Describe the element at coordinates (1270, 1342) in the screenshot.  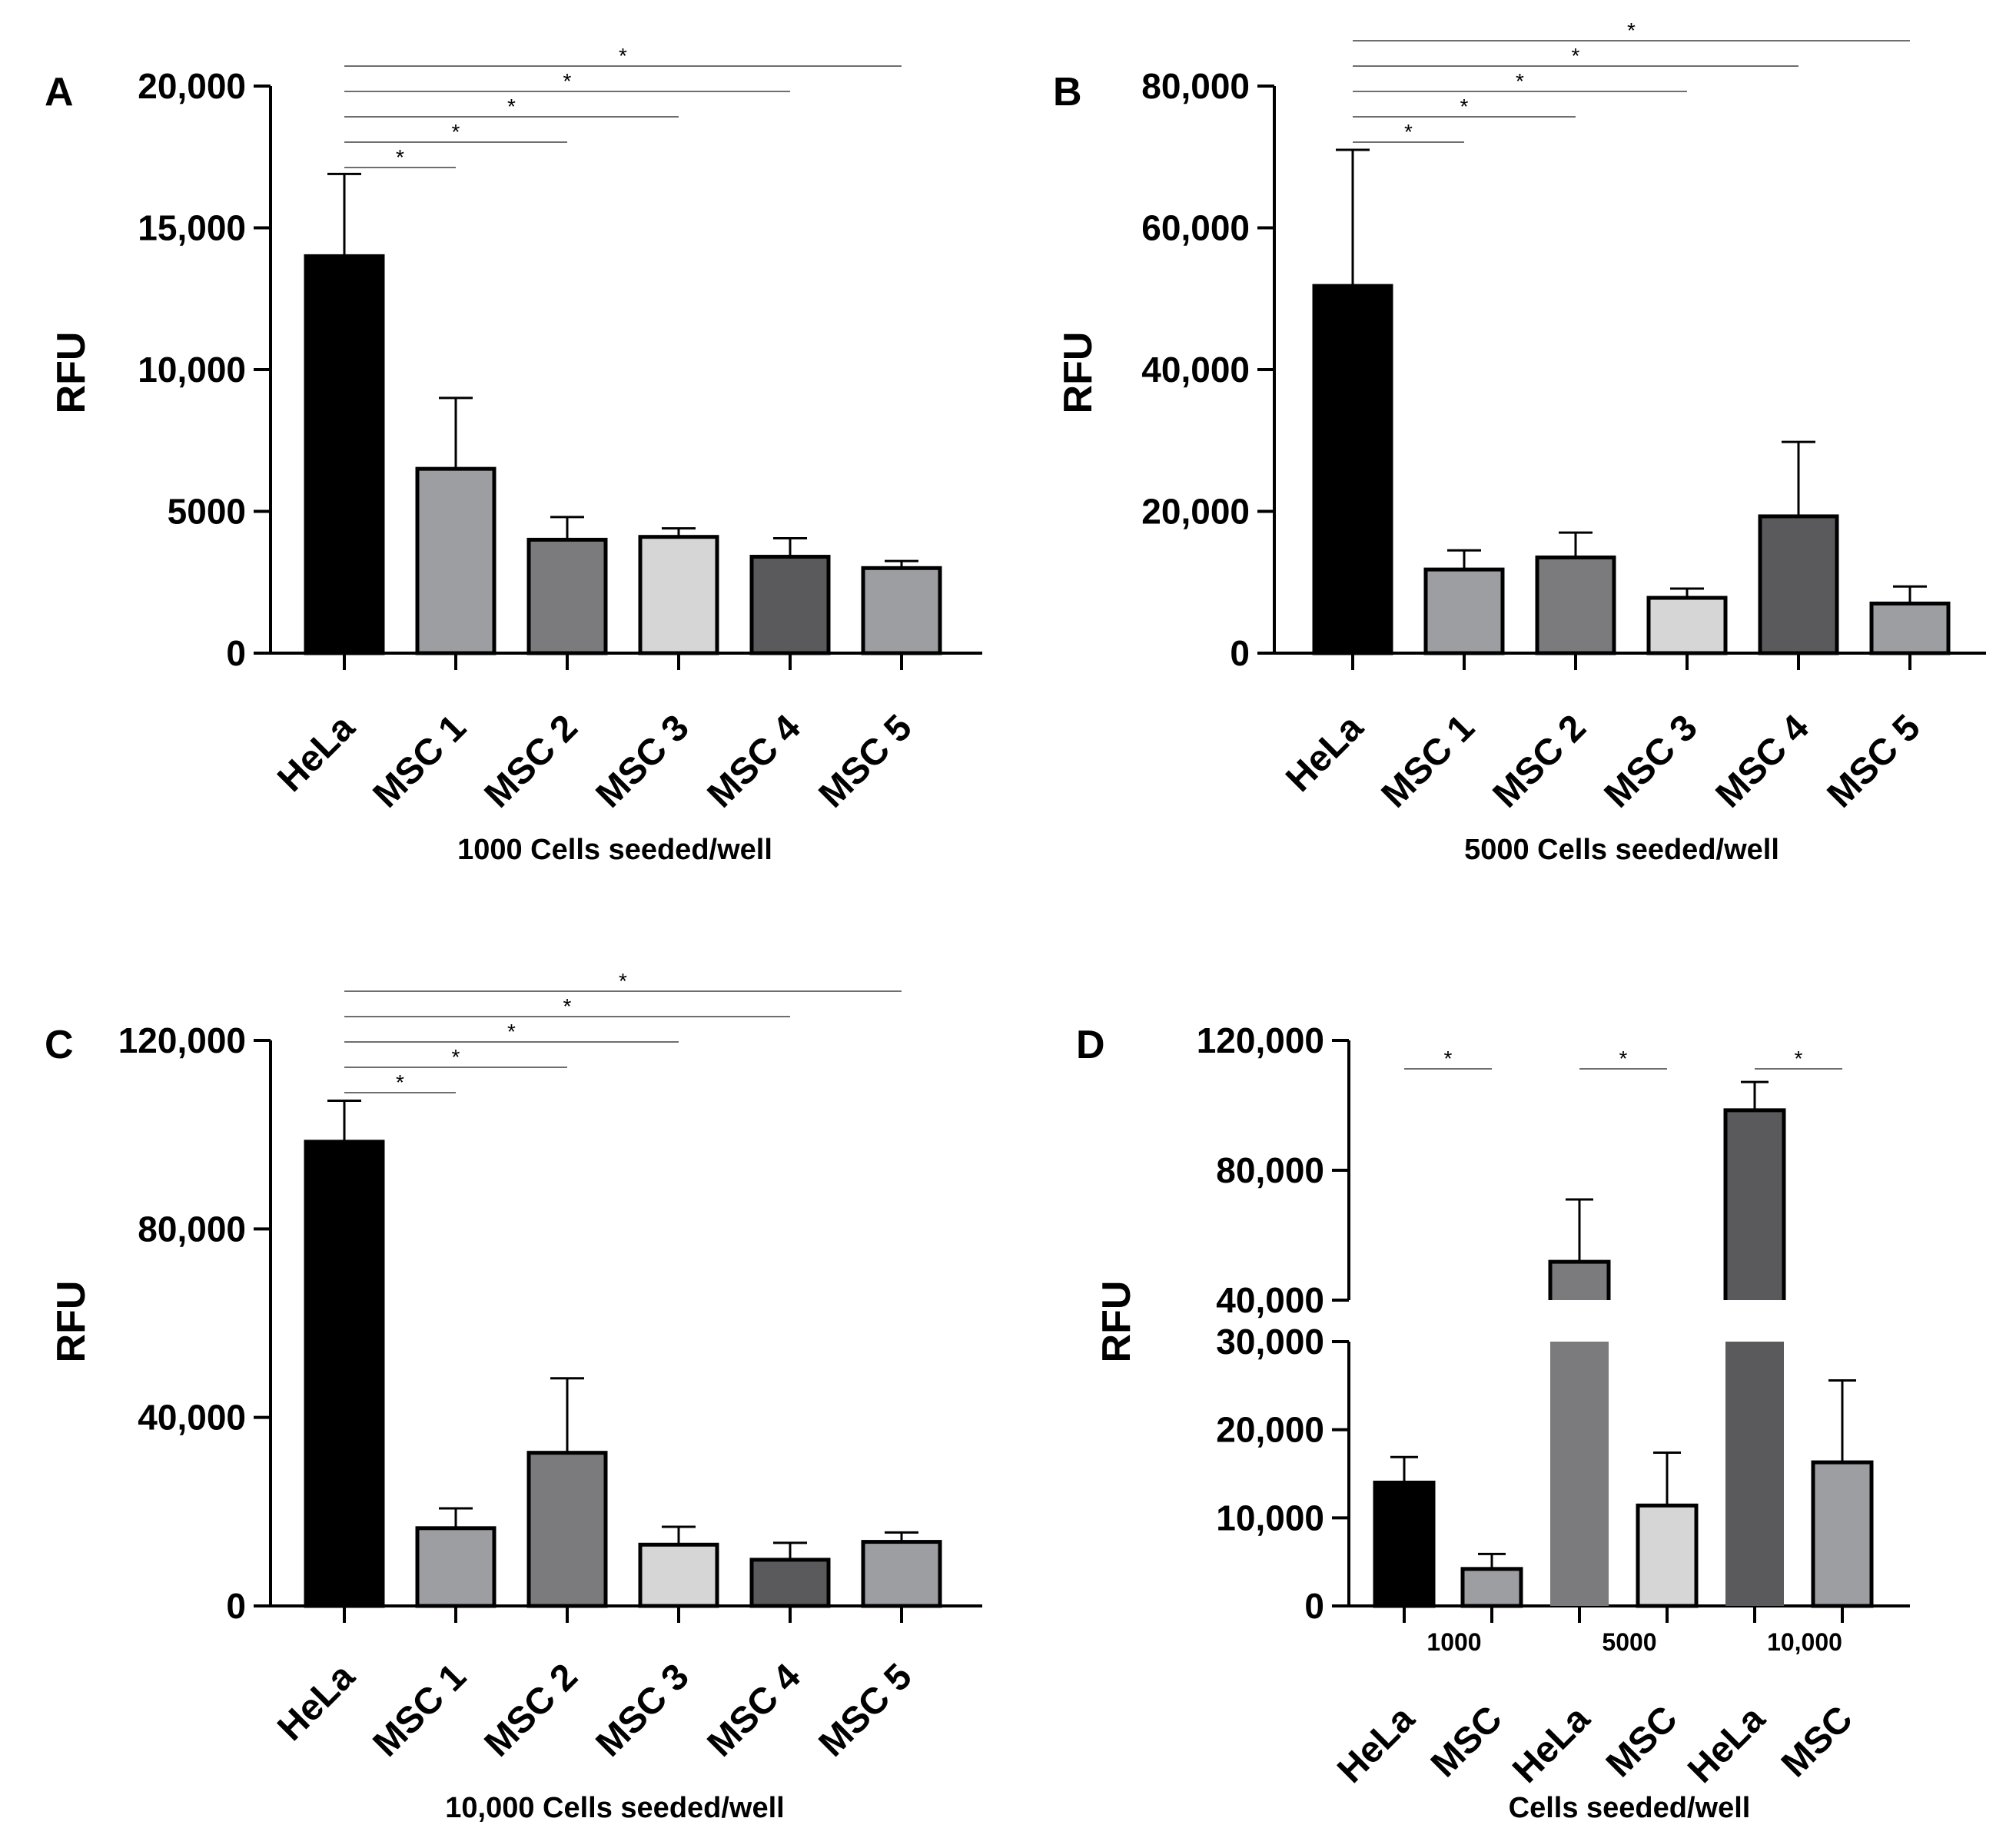
I see `y-tick-label: 30,000` at that location.